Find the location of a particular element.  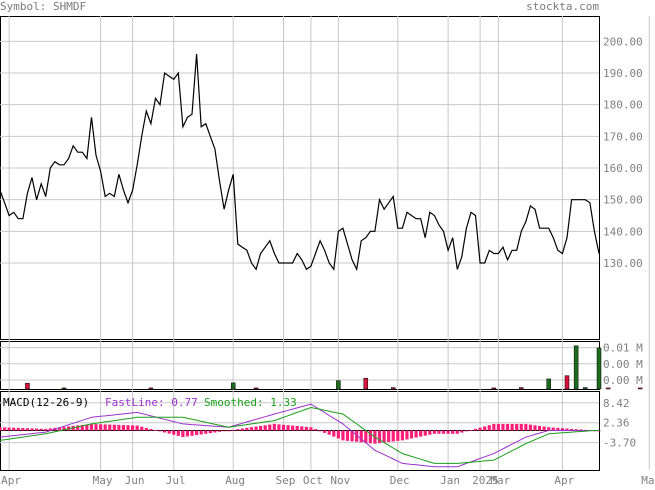

price-tick-label: 160.00 is located at coordinates (623, 168).